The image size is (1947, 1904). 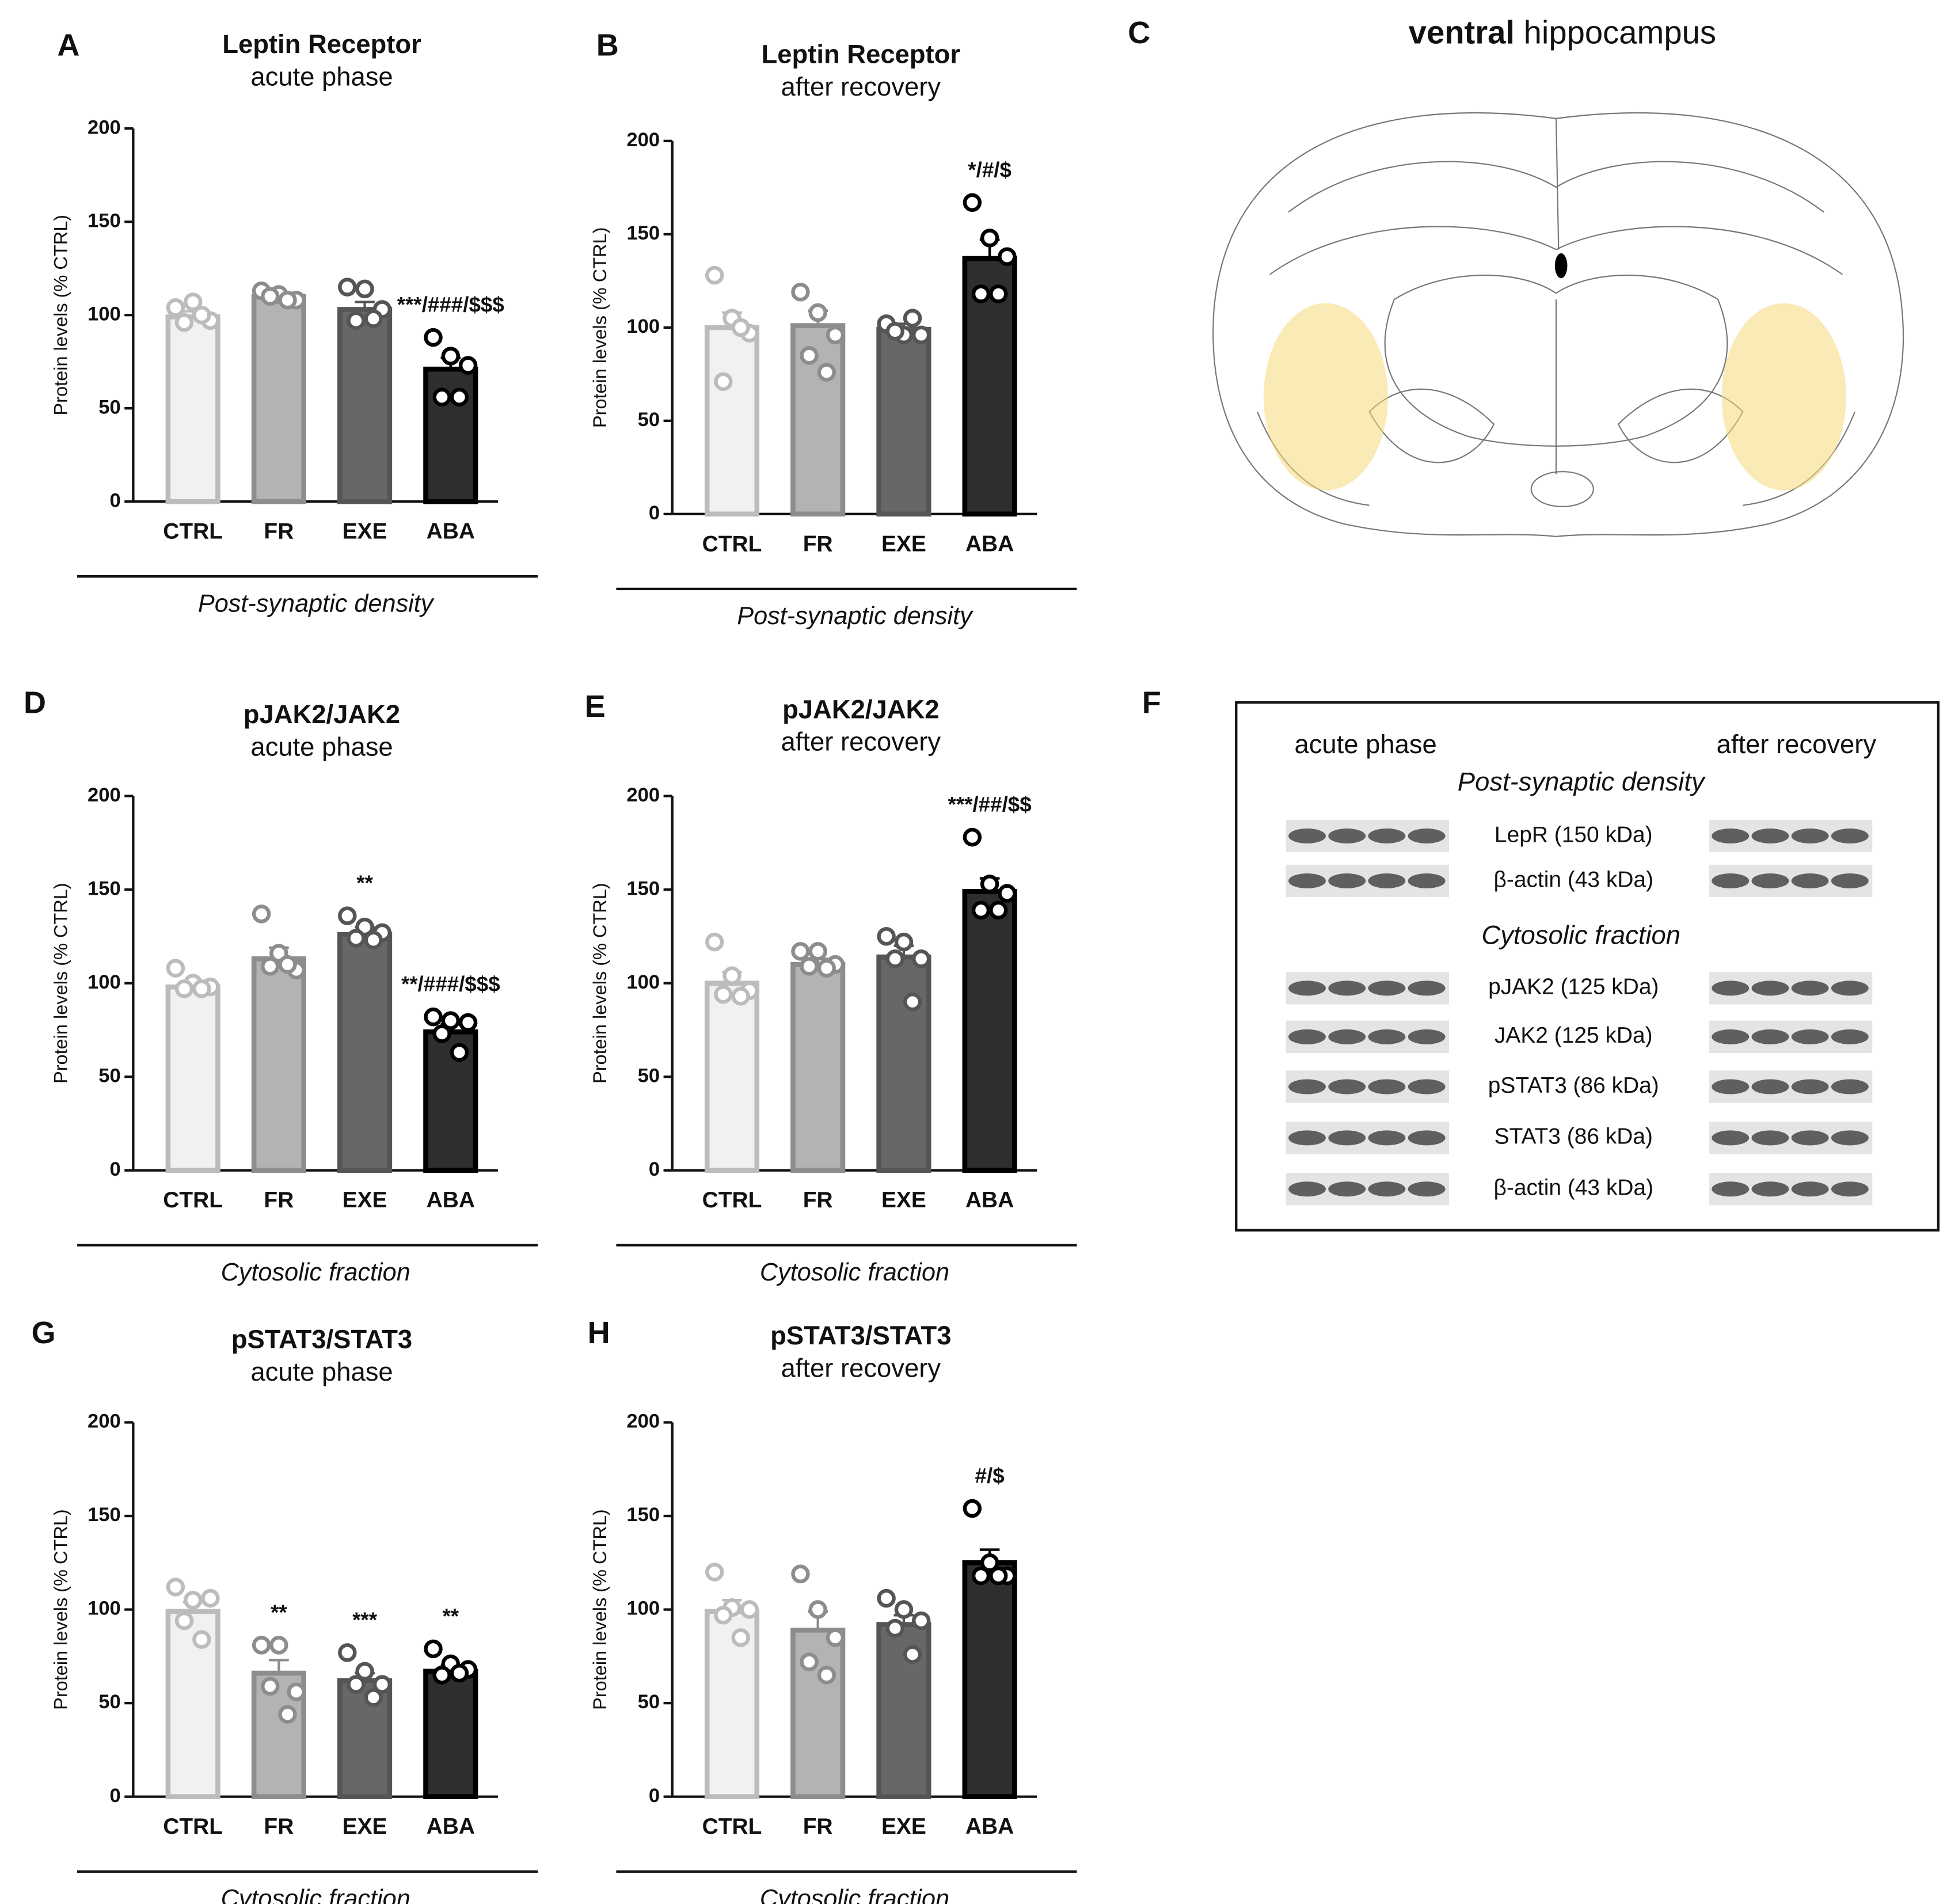 What do you see at coordinates (599, 1333) in the screenshot?
I see `panel-label: H` at bounding box center [599, 1333].